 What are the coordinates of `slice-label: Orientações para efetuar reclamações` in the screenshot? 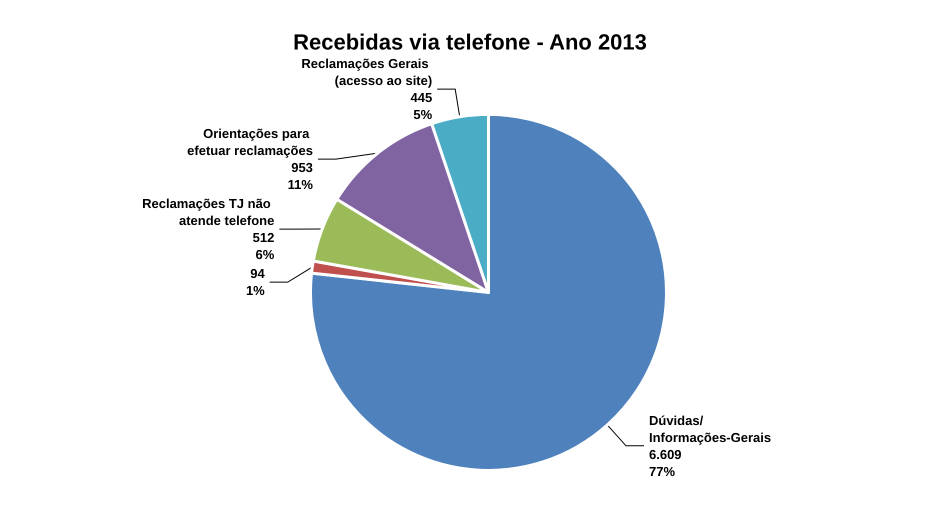 It's located at (250, 142).